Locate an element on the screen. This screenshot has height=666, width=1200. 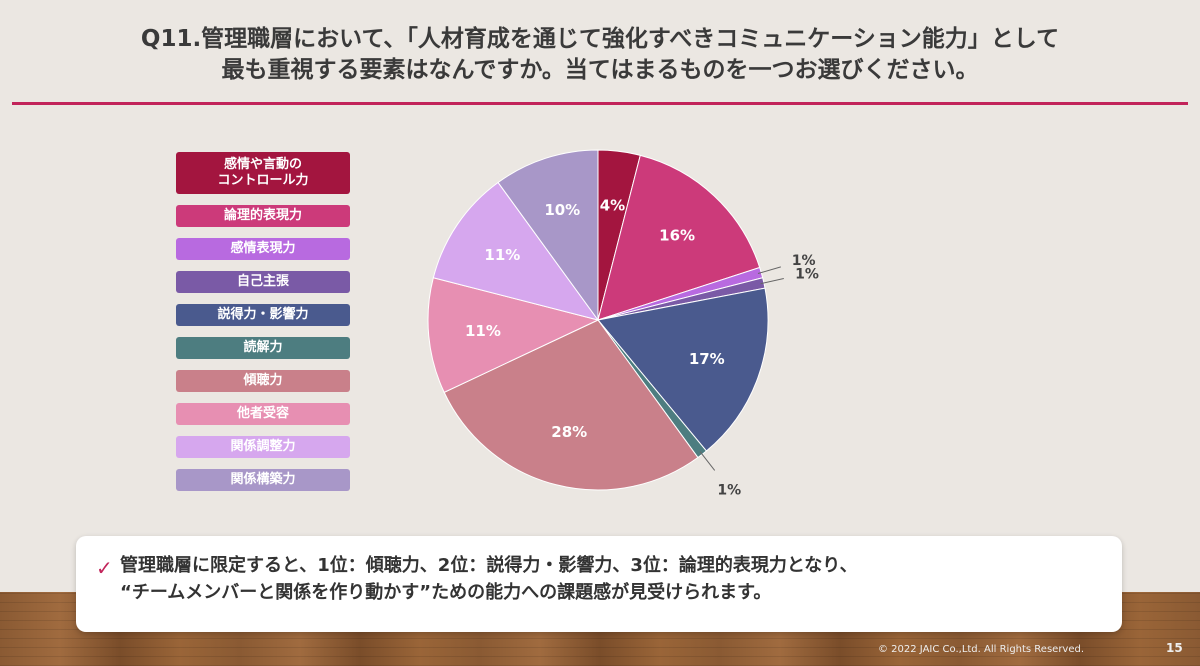
slice-value-label: 17% is located at coordinates (707, 359).